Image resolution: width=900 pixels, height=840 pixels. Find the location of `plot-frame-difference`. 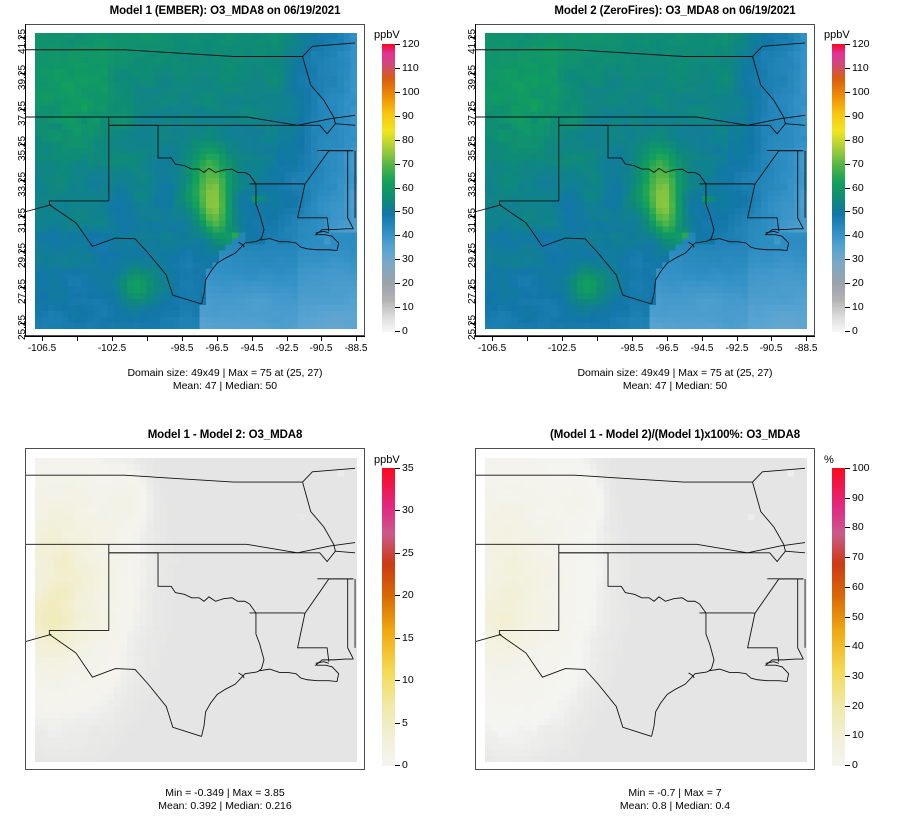

plot-frame-difference is located at coordinates (195, 609).